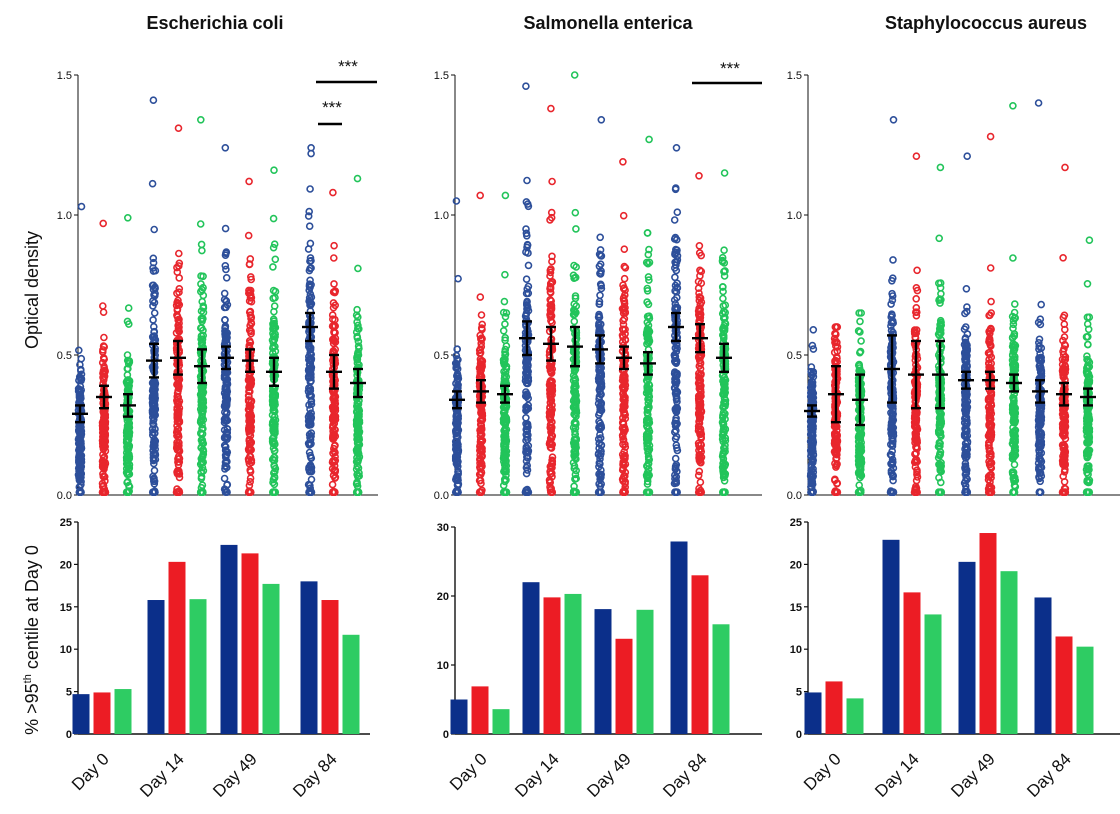 The width and height of the screenshot is (1120, 814). What do you see at coordinates (348, 66) in the screenshot?
I see `significance-label: ***` at bounding box center [348, 66].